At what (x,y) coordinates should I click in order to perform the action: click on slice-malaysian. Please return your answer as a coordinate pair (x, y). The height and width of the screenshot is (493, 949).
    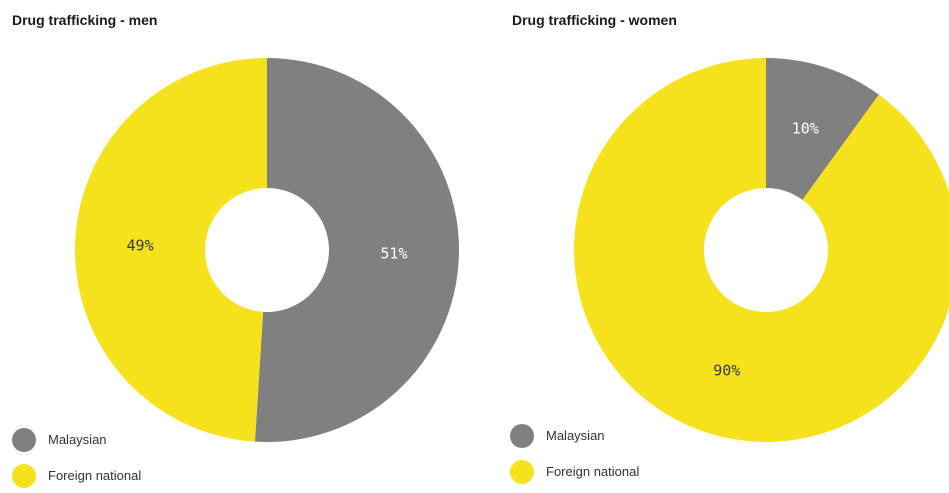
    Looking at the image, I should click on (822, 129).